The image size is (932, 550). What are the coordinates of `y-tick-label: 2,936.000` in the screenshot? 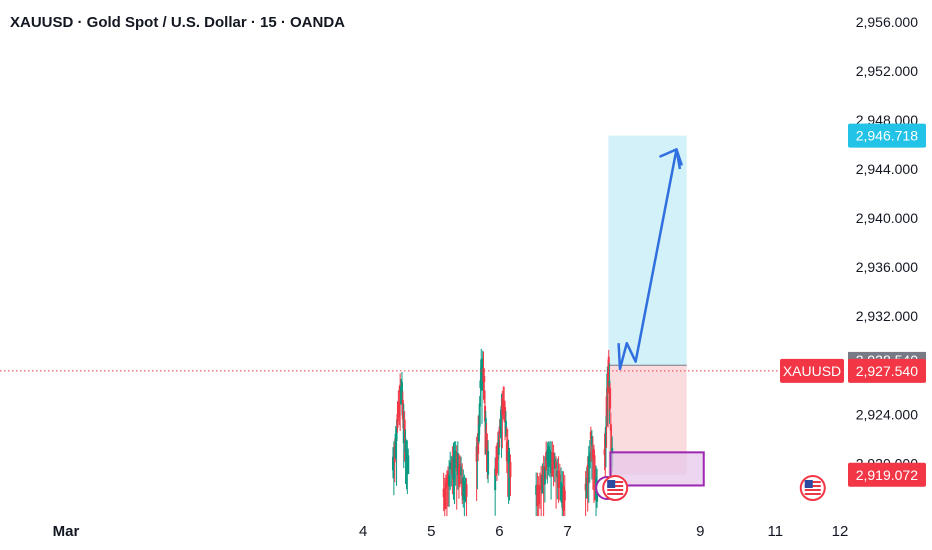 It's located at (887, 267).